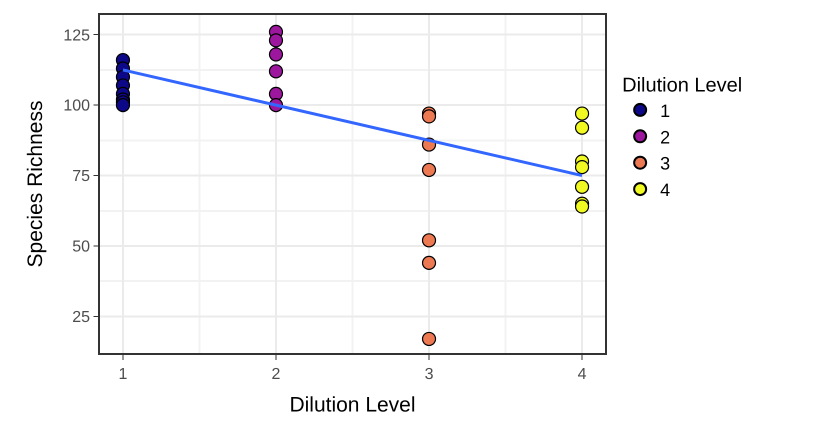 The image size is (825, 425). What do you see at coordinates (81, 317) in the screenshot?
I see `y-tick-label: 25` at bounding box center [81, 317].